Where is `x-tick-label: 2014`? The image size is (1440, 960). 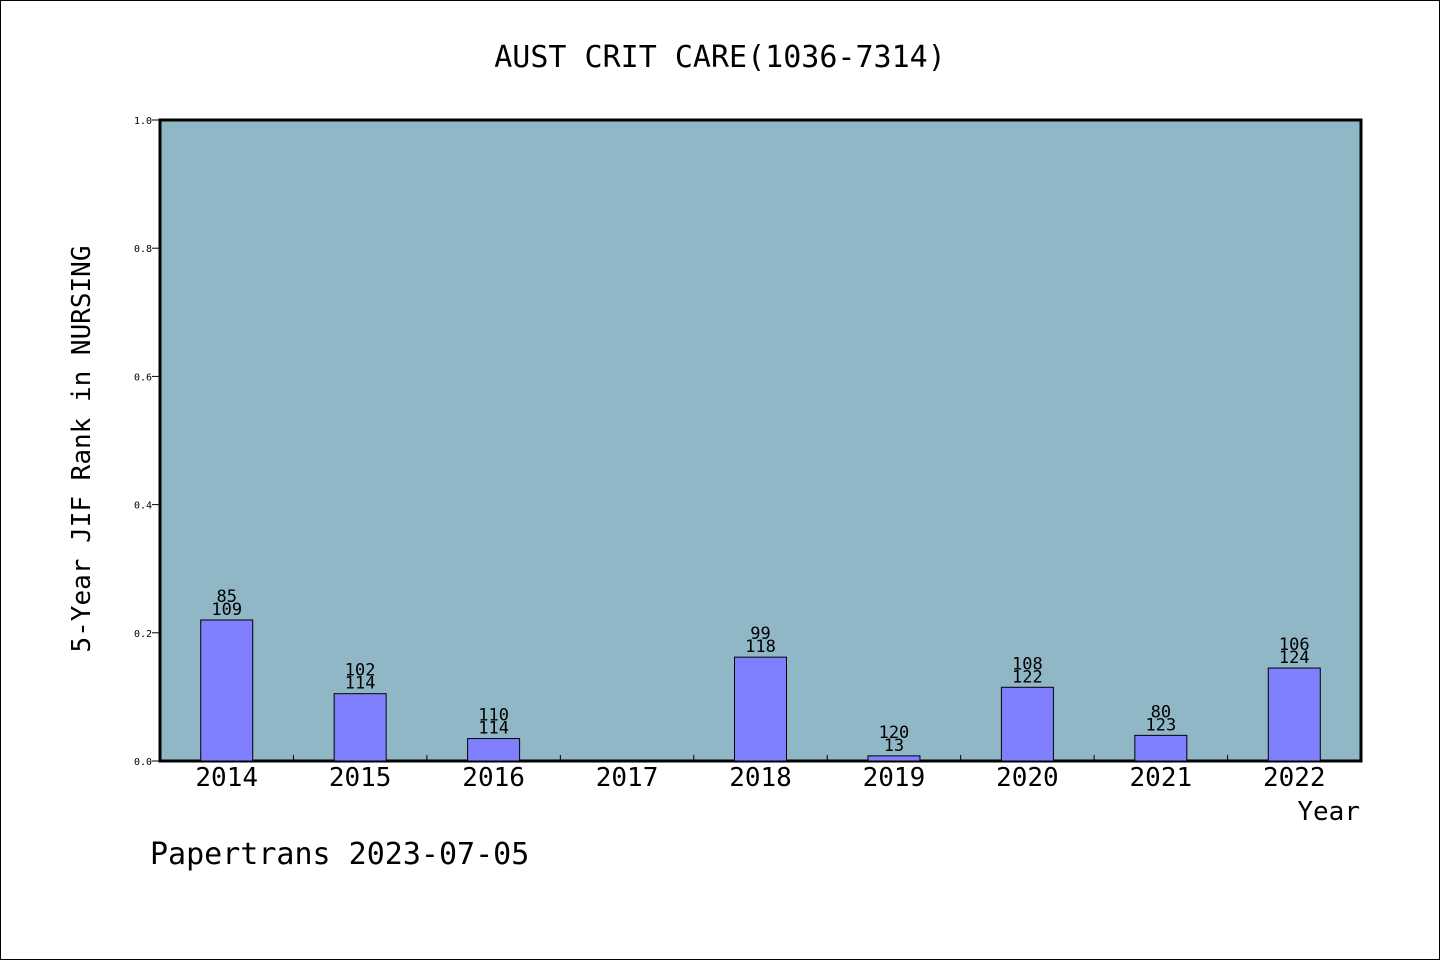
x-tick-label: 2014 is located at coordinates (226, 778).